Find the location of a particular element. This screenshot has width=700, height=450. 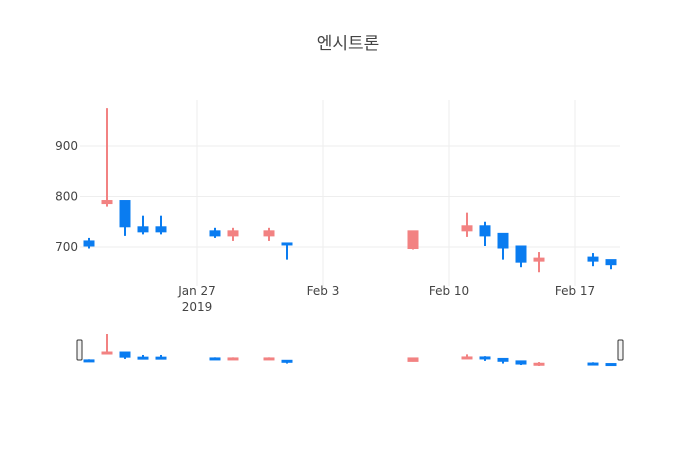

x-axis: Jan 27 2019 Feb 3 Feb 10 Feb 17 is located at coordinates (386, 299).